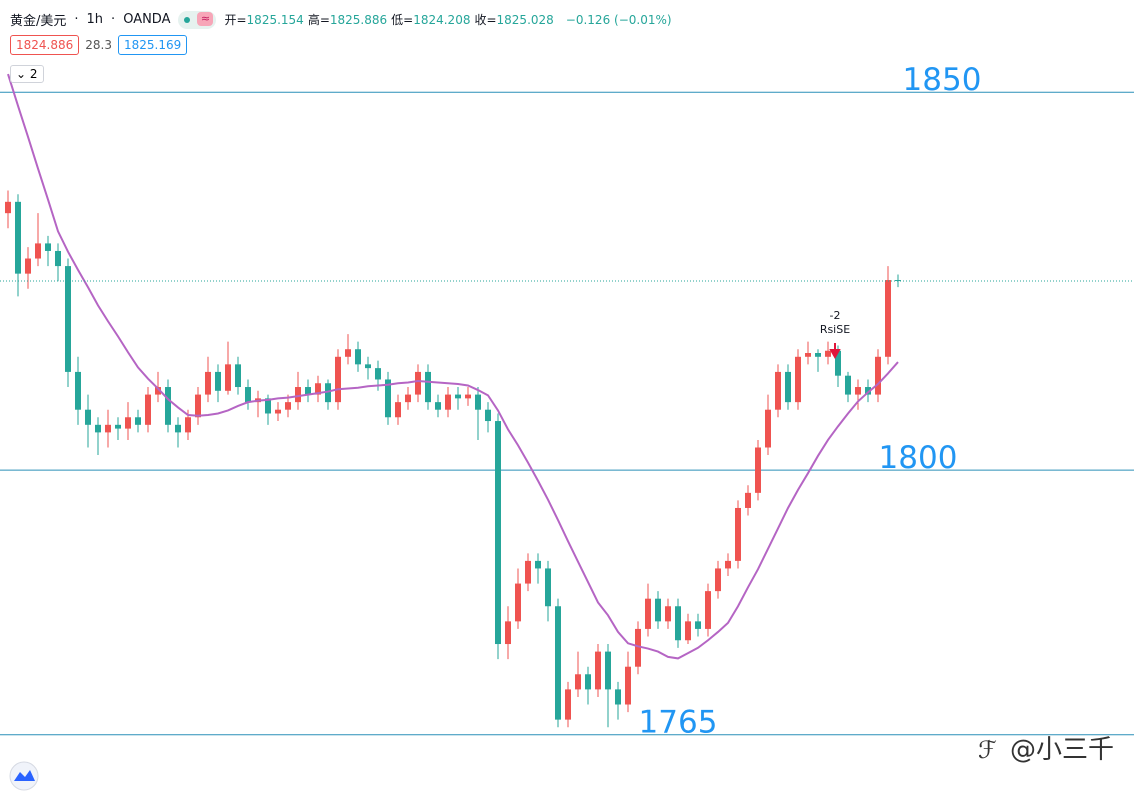  I want to click on change: −0.126 (−0.01%), so click(618, 19).